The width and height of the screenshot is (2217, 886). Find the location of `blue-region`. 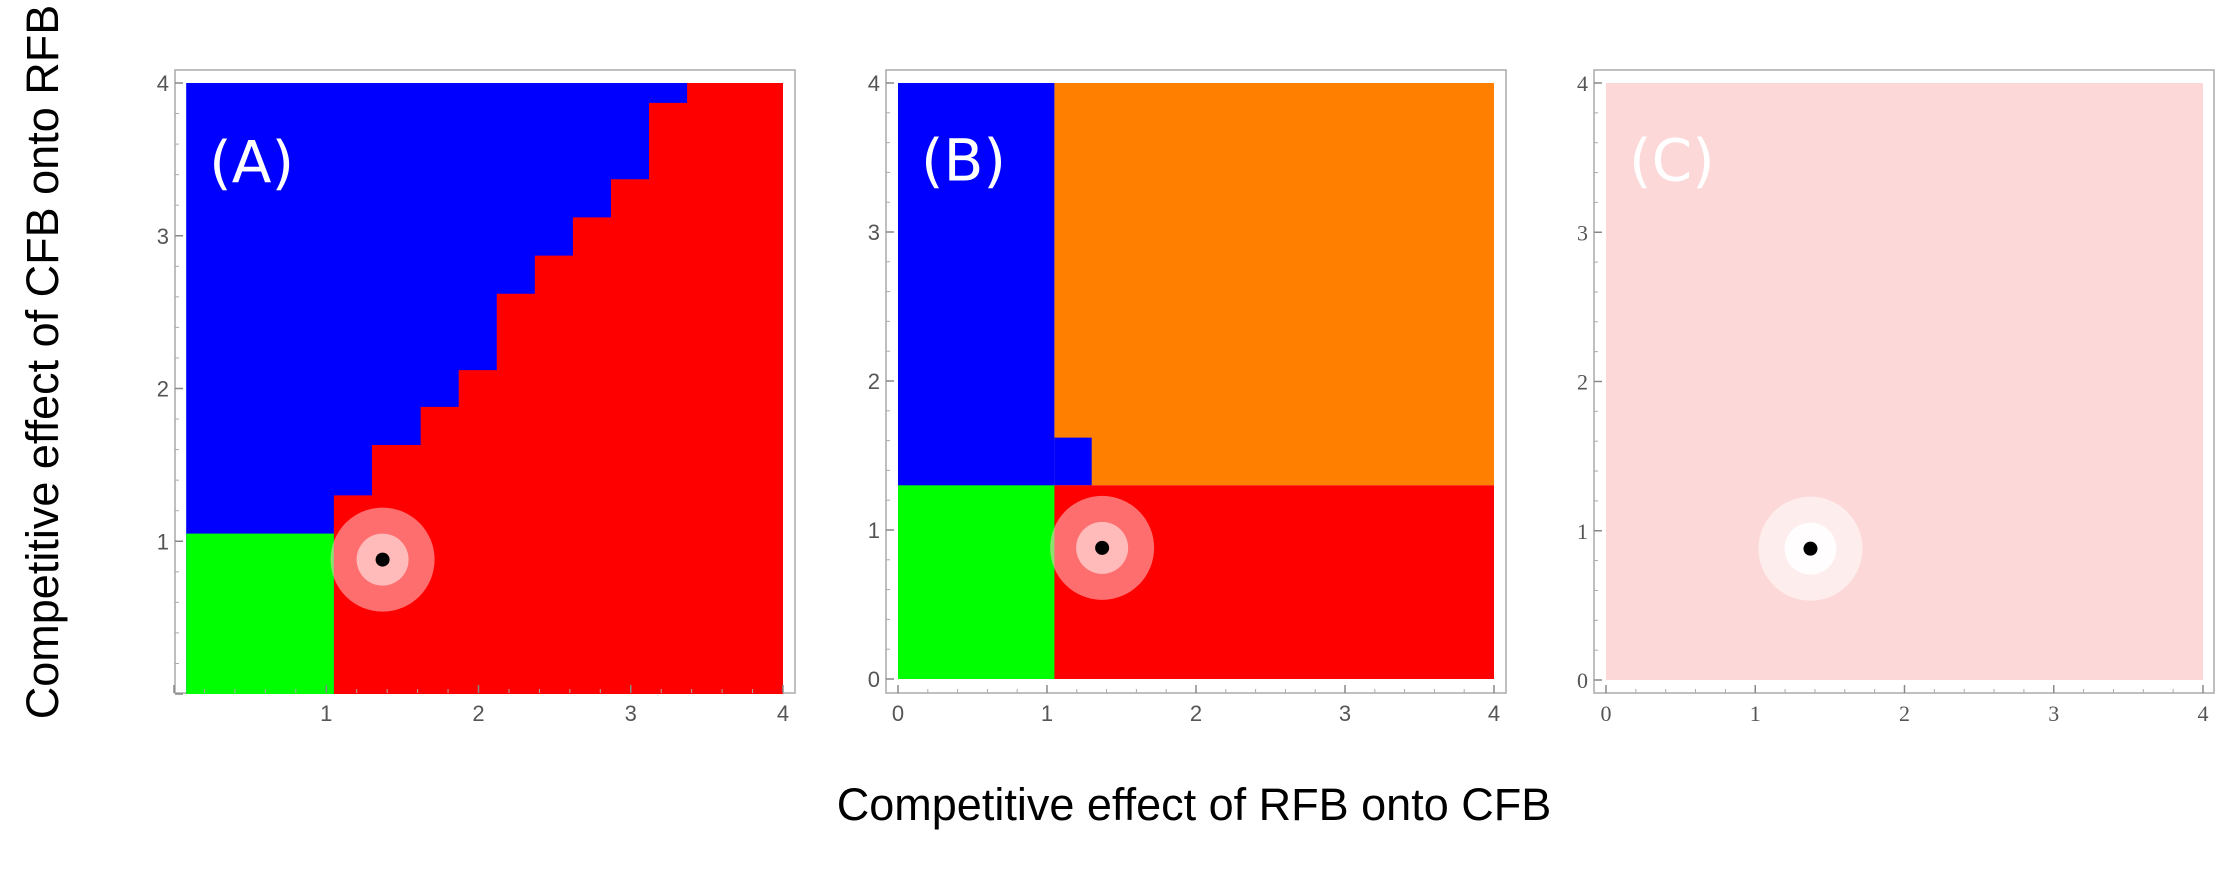

blue-region is located at coordinates (1073, 461).